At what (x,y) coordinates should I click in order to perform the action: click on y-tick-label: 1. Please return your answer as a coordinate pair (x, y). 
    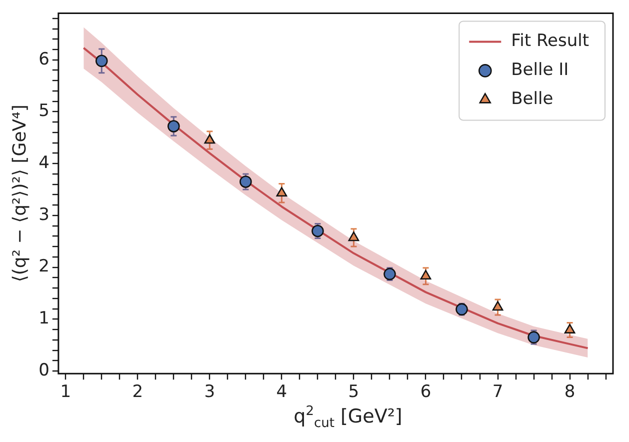
    Looking at the image, I should click on (44, 318).